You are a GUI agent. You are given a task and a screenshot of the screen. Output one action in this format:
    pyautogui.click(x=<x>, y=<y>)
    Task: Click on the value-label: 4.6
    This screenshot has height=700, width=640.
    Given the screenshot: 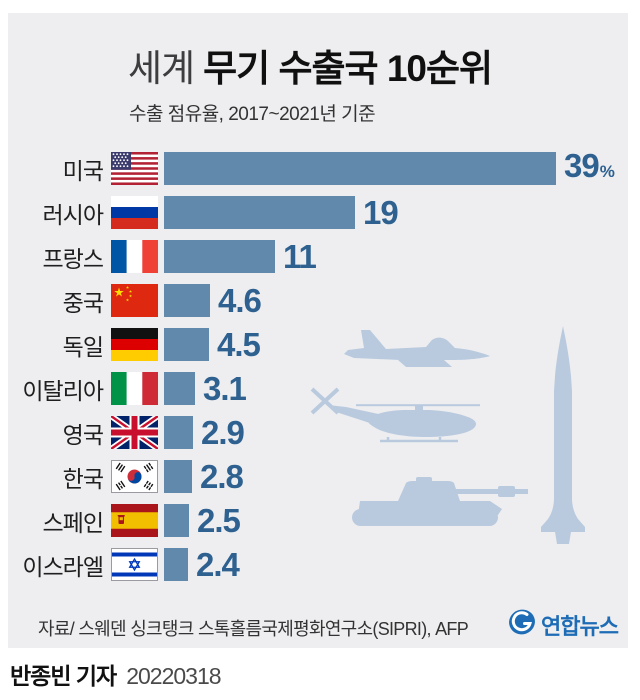 What is the action you would take?
    pyautogui.click(x=240, y=300)
    